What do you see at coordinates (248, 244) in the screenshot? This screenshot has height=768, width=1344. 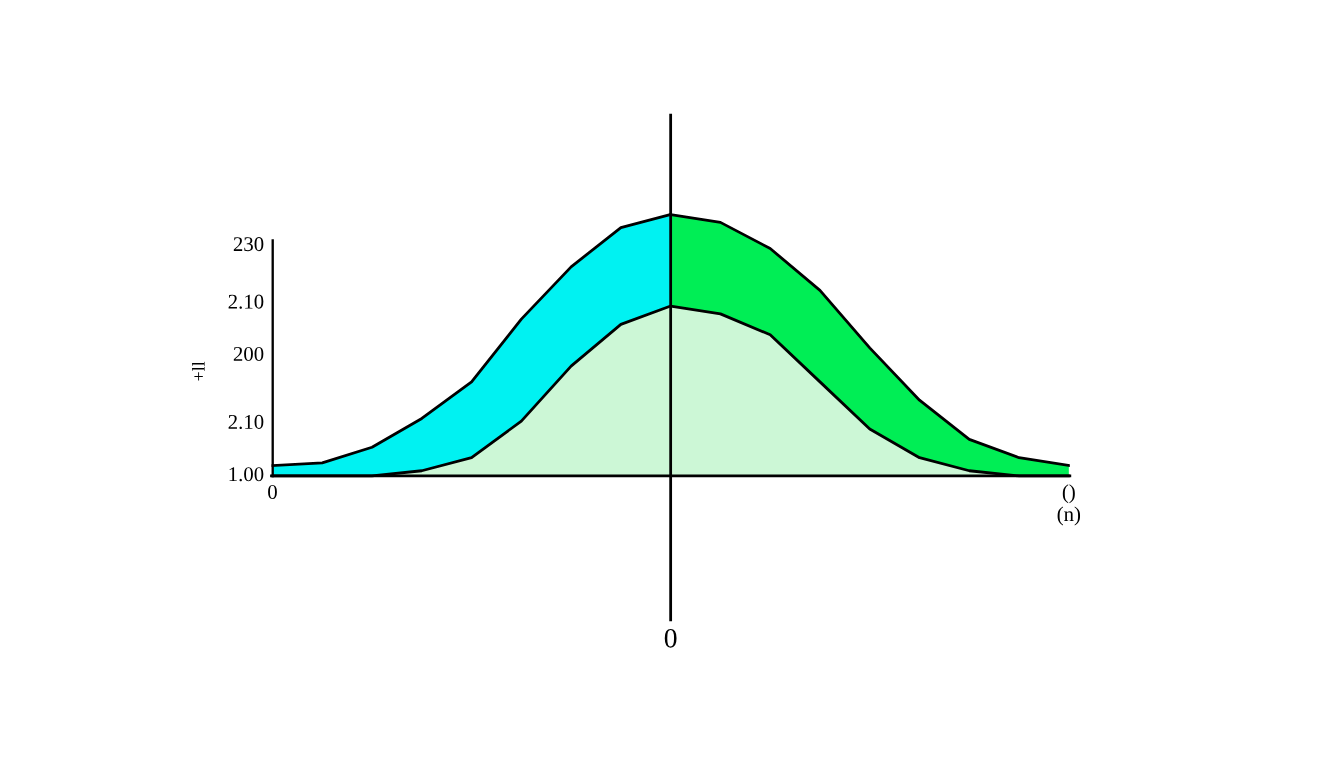 I see `text: 230` at bounding box center [248, 244].